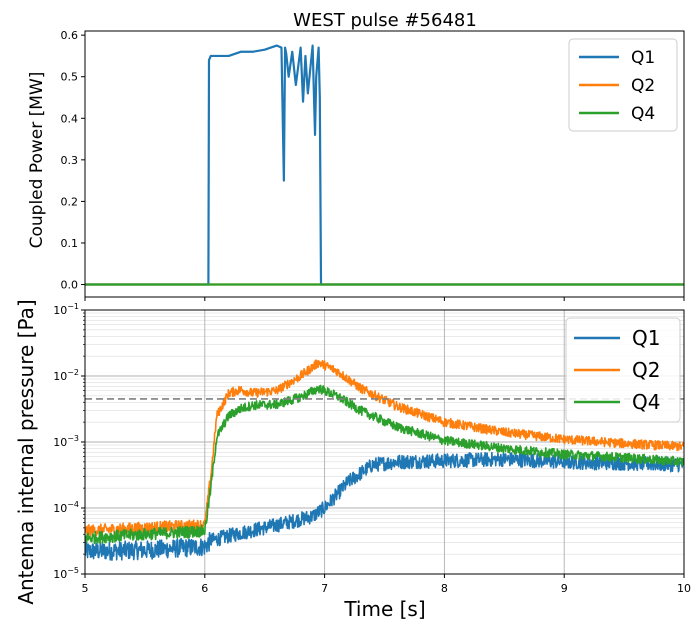 The width and height of the screenshot is (691, 625). I want to click on top-y-tick-label: 0.5, so click(70, 77).